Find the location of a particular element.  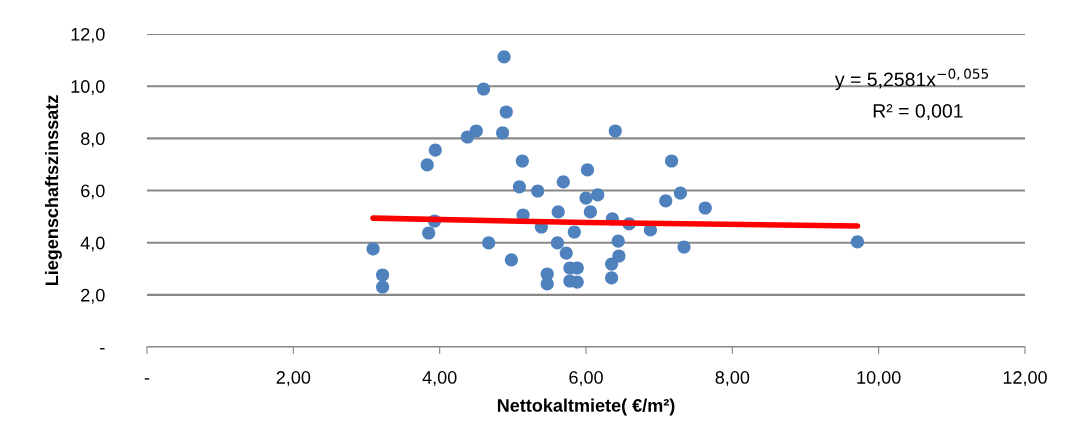

y-tick-label: 4,0 is located at coordinates (92, 244).